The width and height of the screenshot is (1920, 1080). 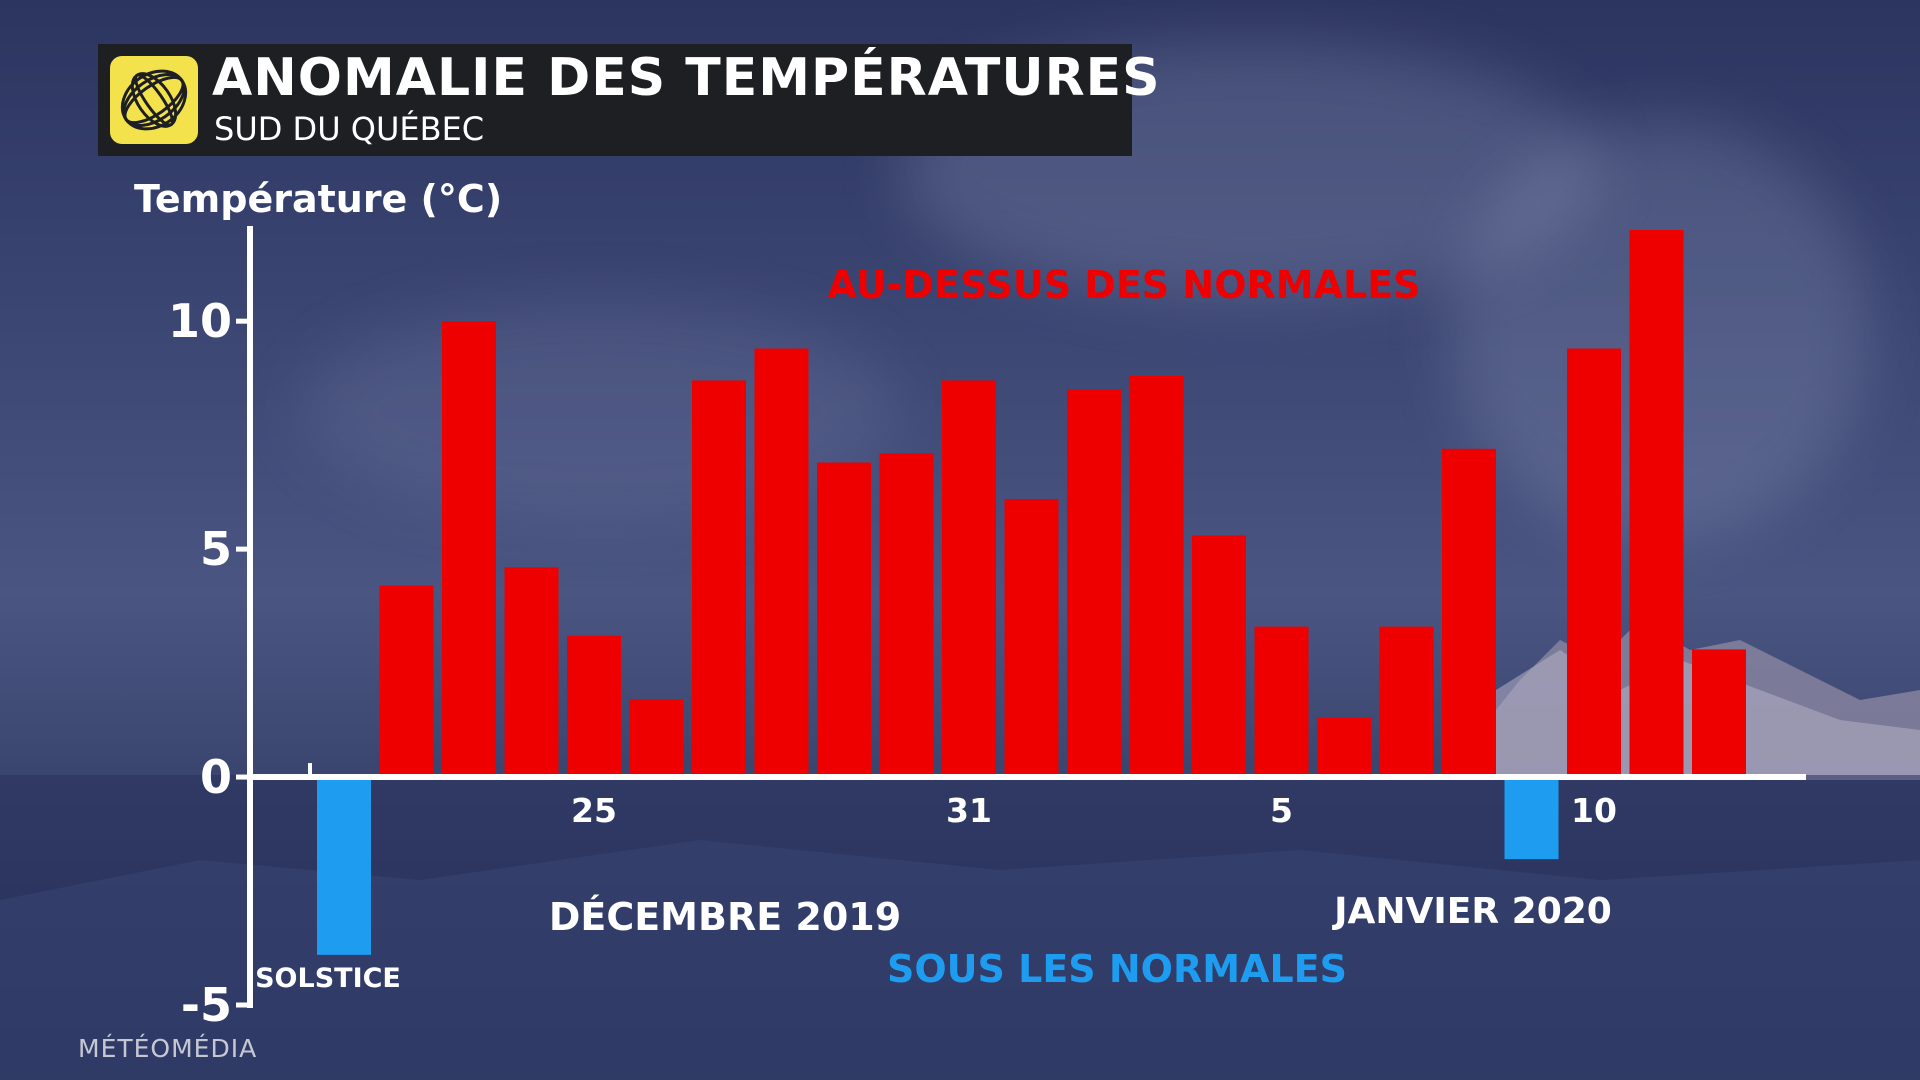 I want to click on x-tick-label: 5, so click(x=1281, y=810).